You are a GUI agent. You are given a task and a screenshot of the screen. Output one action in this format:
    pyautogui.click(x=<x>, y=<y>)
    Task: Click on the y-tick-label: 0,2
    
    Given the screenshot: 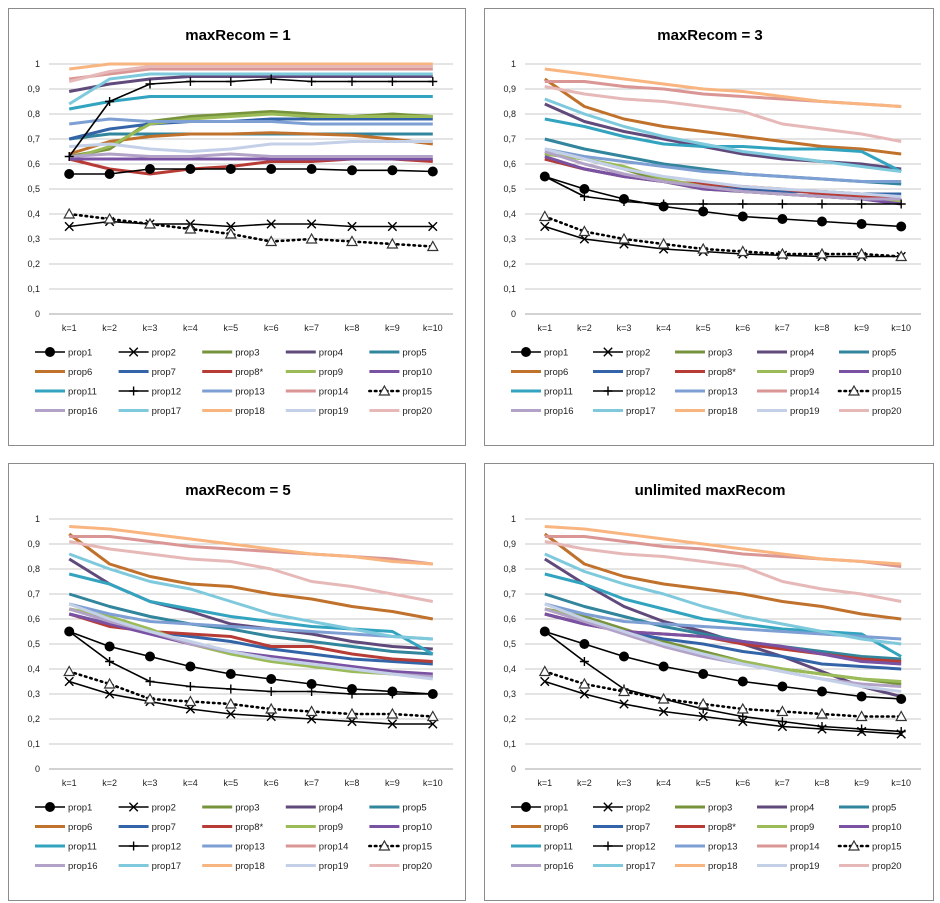 What is the action you would take?
    pyautogui.click(x=33, y=719)
    